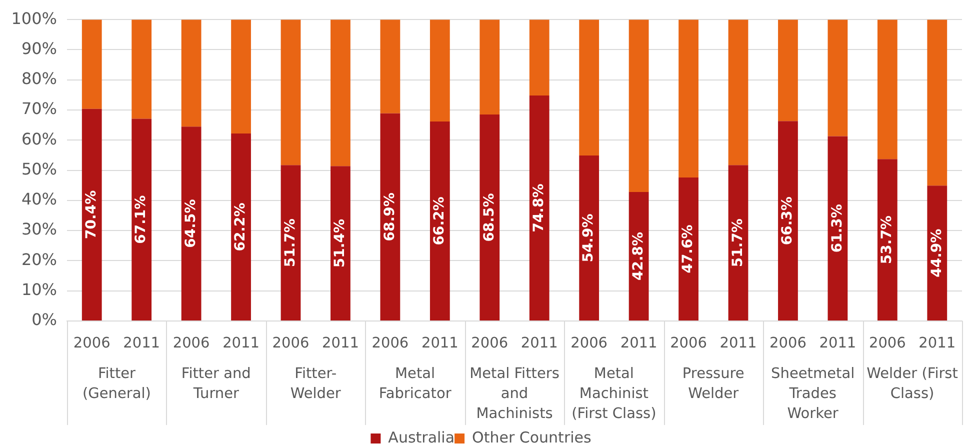  I want to click on data-label: 62.2%, so click(240, 227).